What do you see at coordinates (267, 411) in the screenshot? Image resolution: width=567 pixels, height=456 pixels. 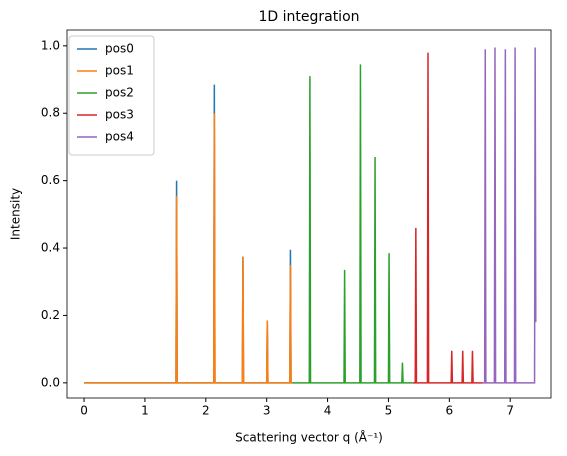 I see `x-tick-label: 3` at bounding box center [267, 411].